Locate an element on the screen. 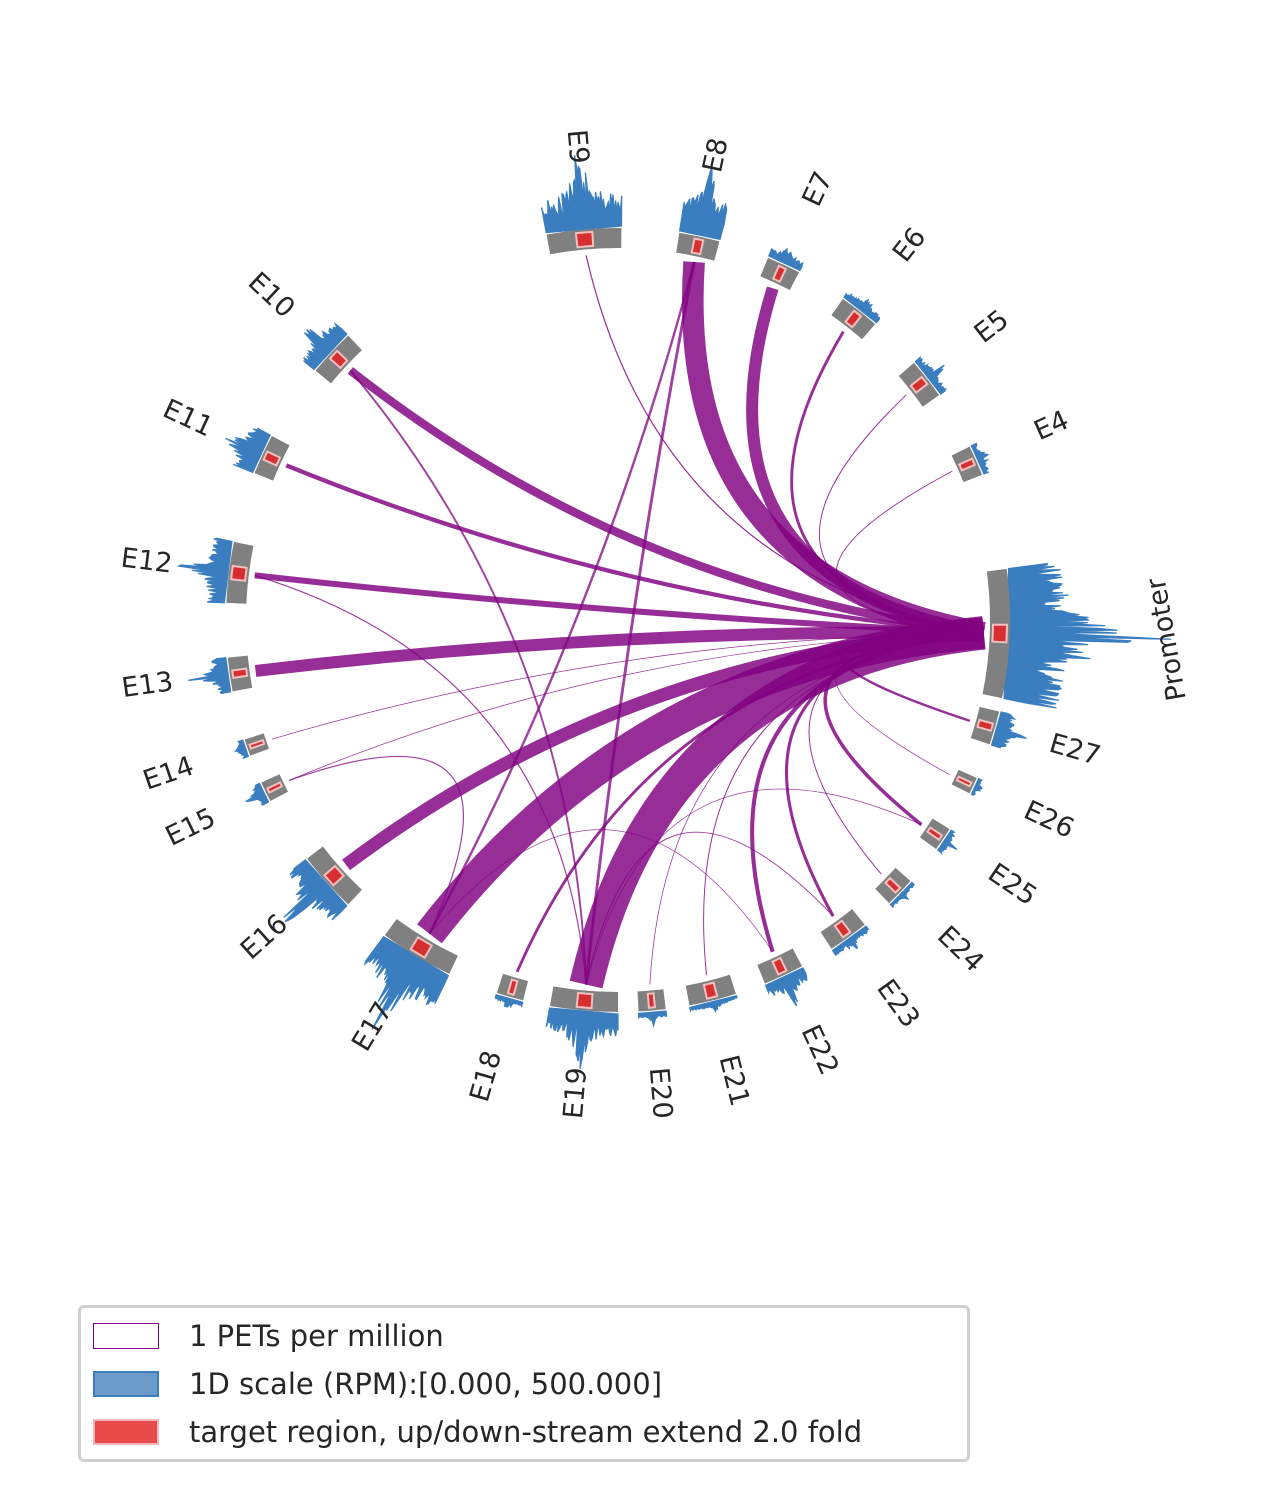 The image size is (1277, 1494). target-e4 is located at coordinates (967, 464).